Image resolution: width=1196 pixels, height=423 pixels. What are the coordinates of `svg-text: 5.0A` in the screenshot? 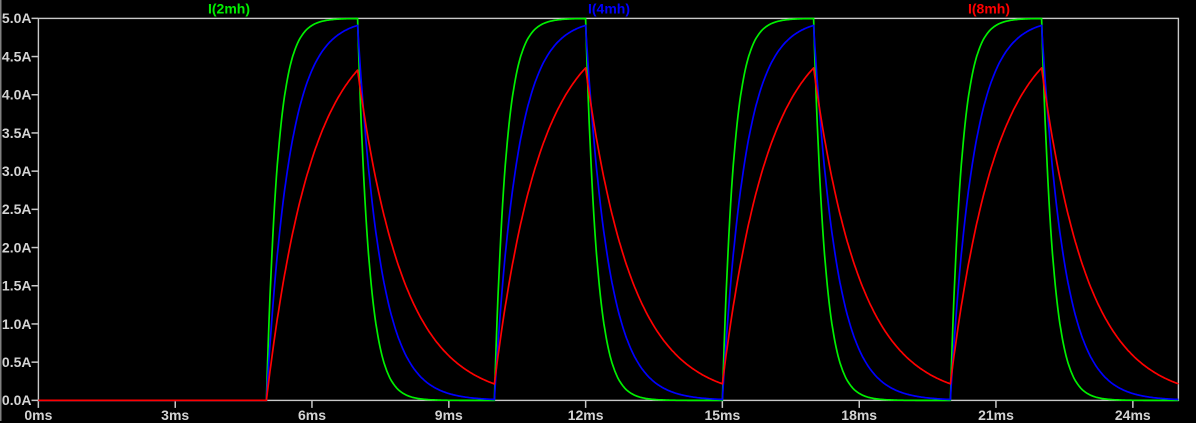 It's located at (17, 18).